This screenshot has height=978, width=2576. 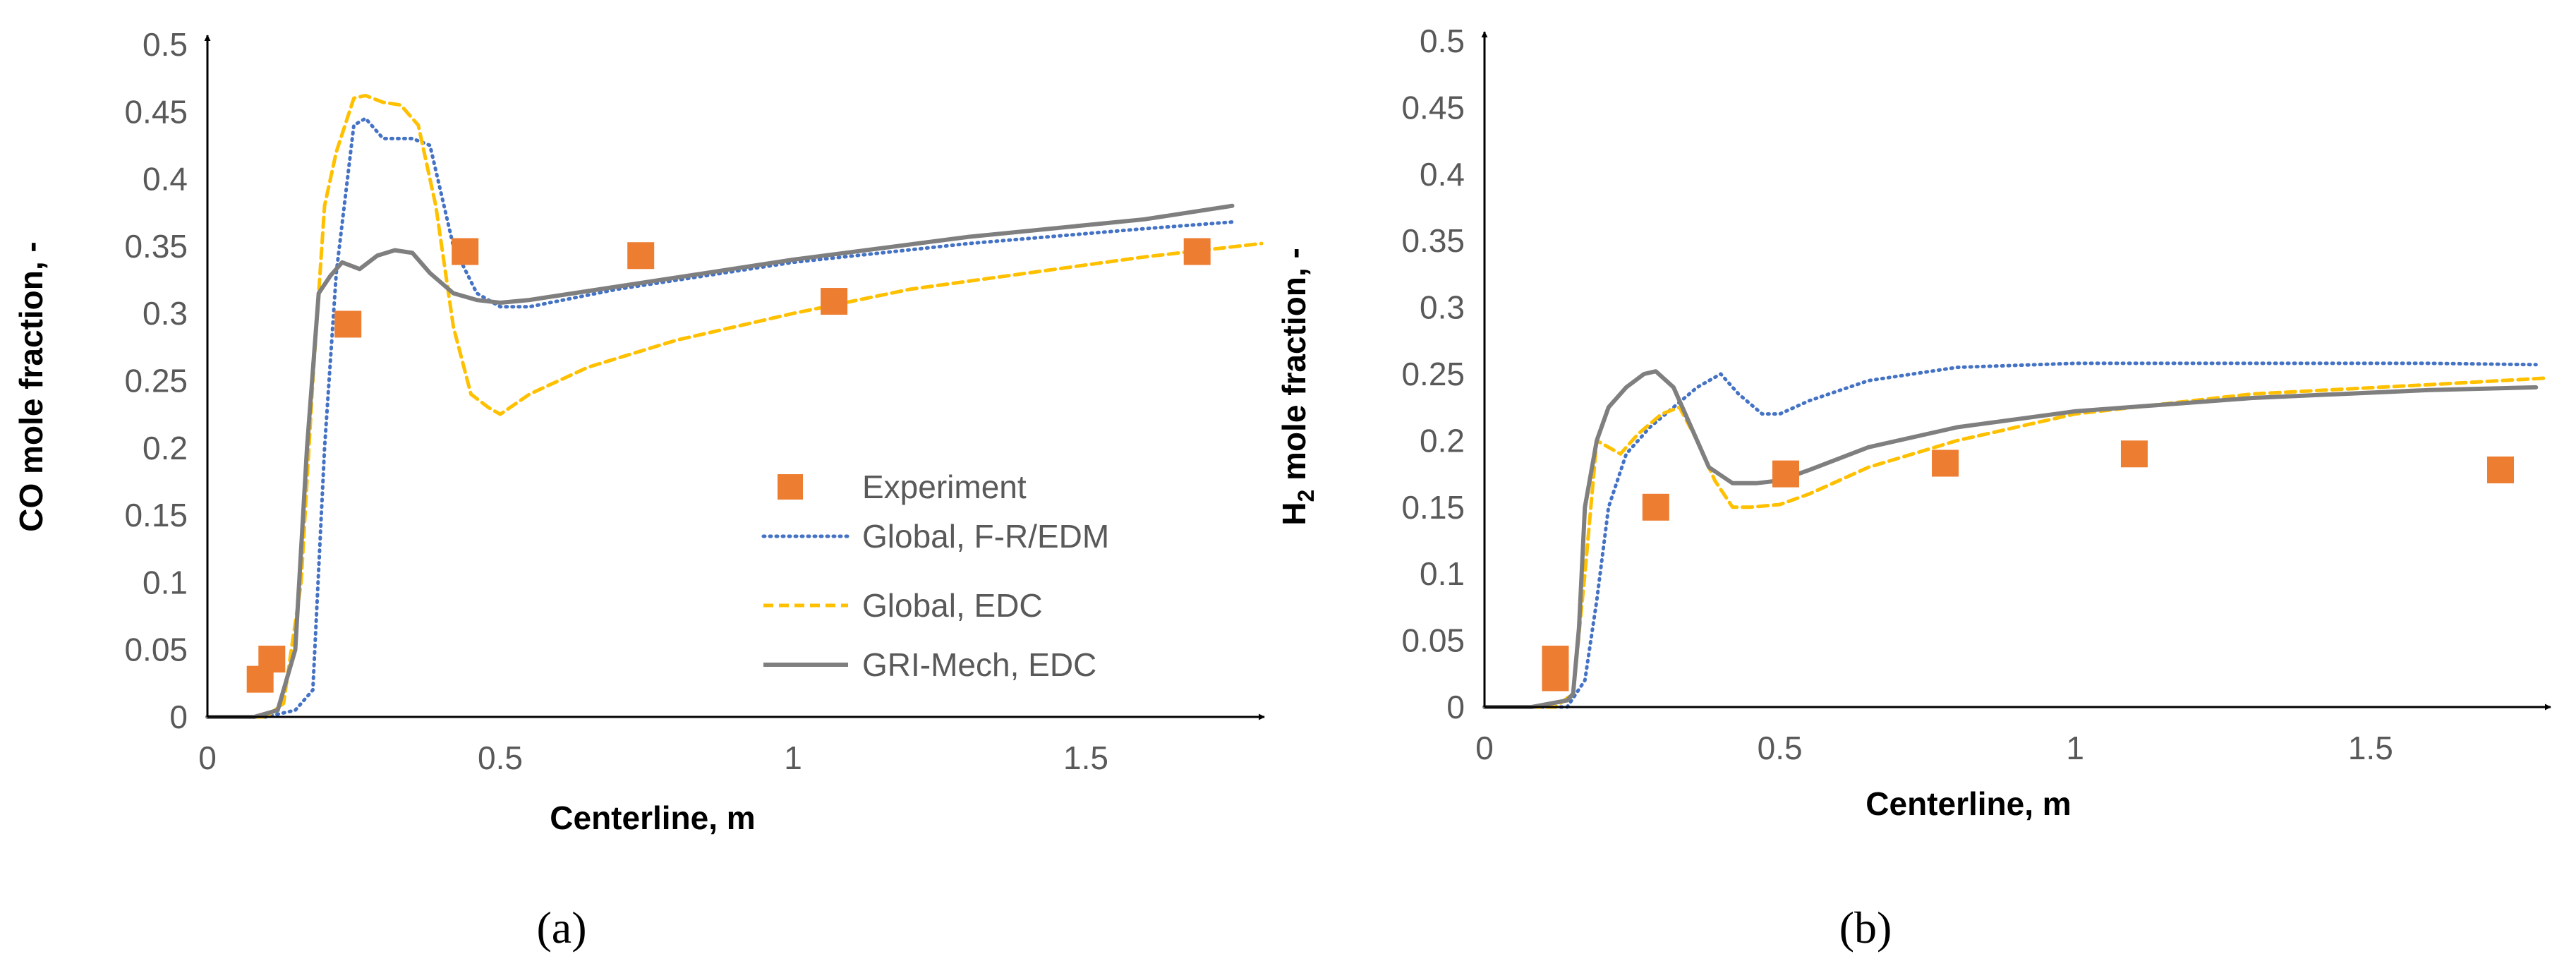 I want to click on x-tick-labels-a: 0 0.5 1 1.5, so click(x=653, y=758).